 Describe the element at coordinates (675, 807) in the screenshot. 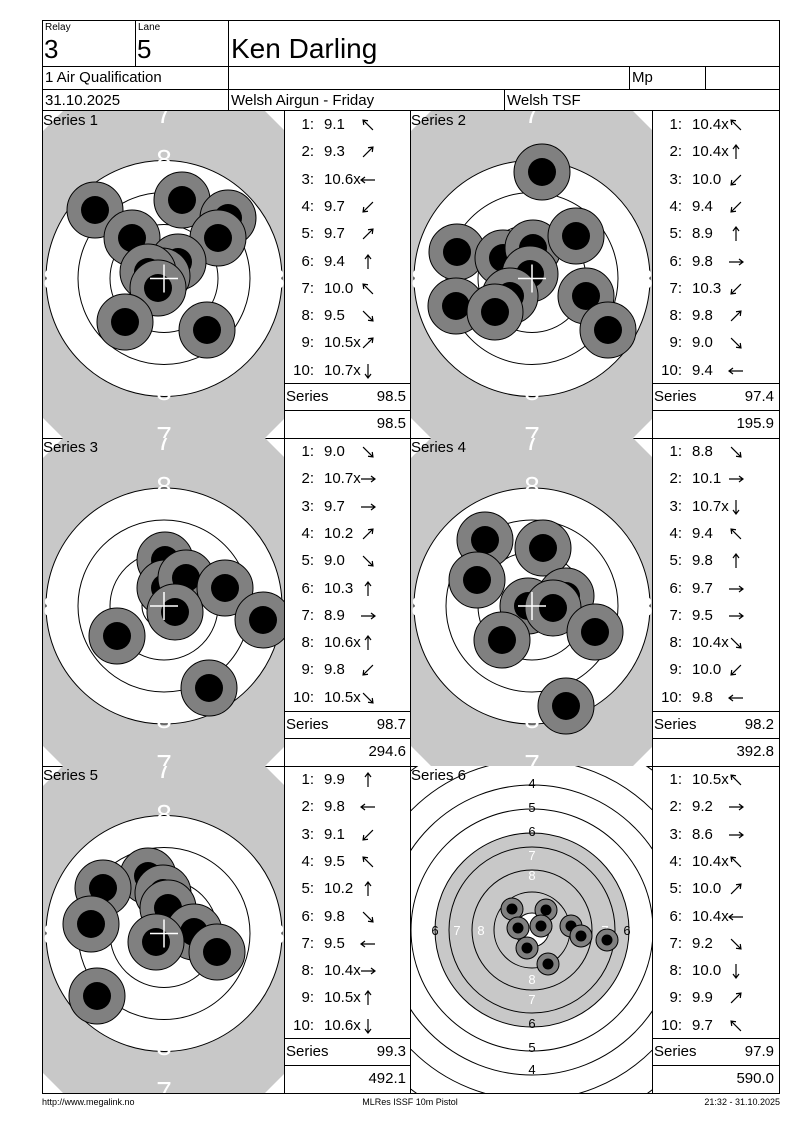

I see `shot-number: 2:` at that location.